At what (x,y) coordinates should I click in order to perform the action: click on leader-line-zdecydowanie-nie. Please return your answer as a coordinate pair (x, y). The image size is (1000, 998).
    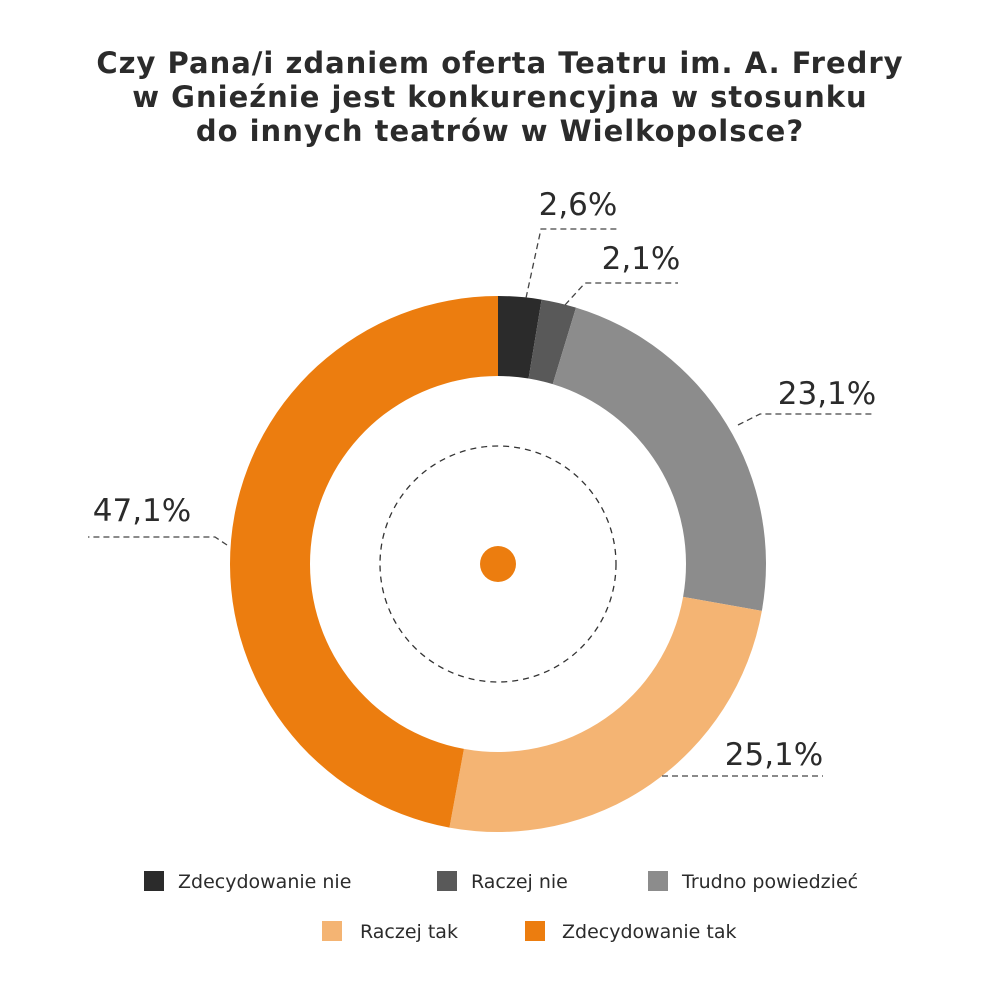
    Looking at the image, I should click on (572, 263).